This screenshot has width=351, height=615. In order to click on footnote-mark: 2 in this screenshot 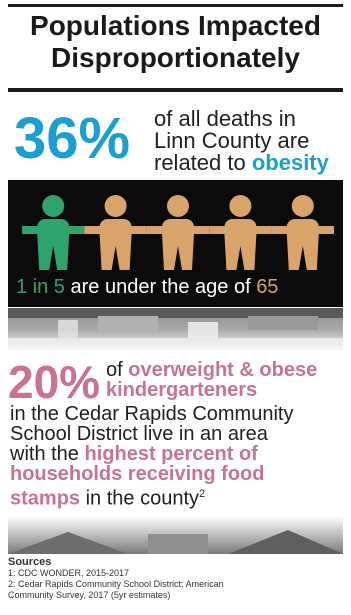, I will do `click(202, 494)`.